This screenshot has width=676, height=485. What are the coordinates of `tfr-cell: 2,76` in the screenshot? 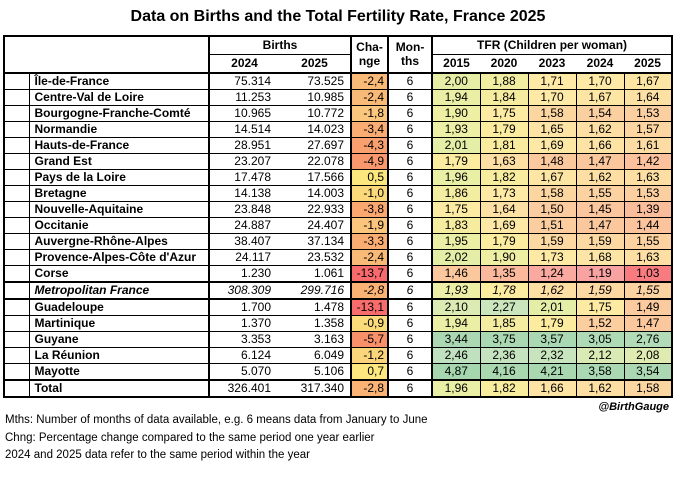 It's located at (648, 339).